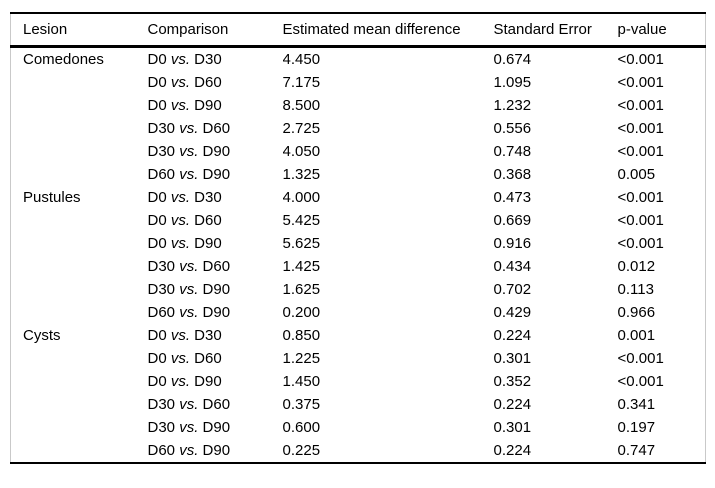  I want to click on standard-error-cell: 1.095, so click(512, 82).